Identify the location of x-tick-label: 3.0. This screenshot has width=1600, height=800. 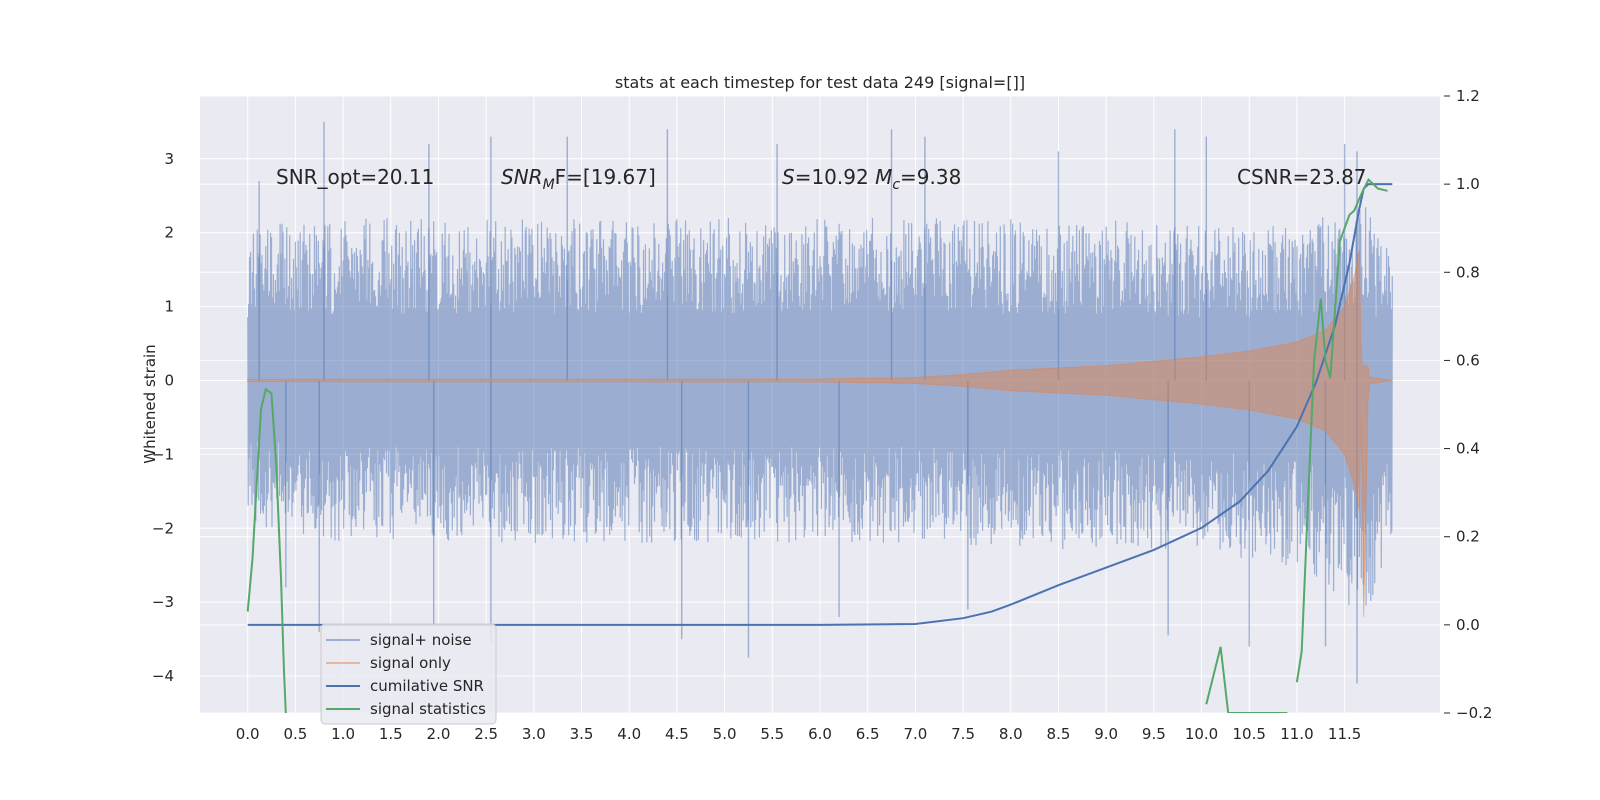
(534, 734).